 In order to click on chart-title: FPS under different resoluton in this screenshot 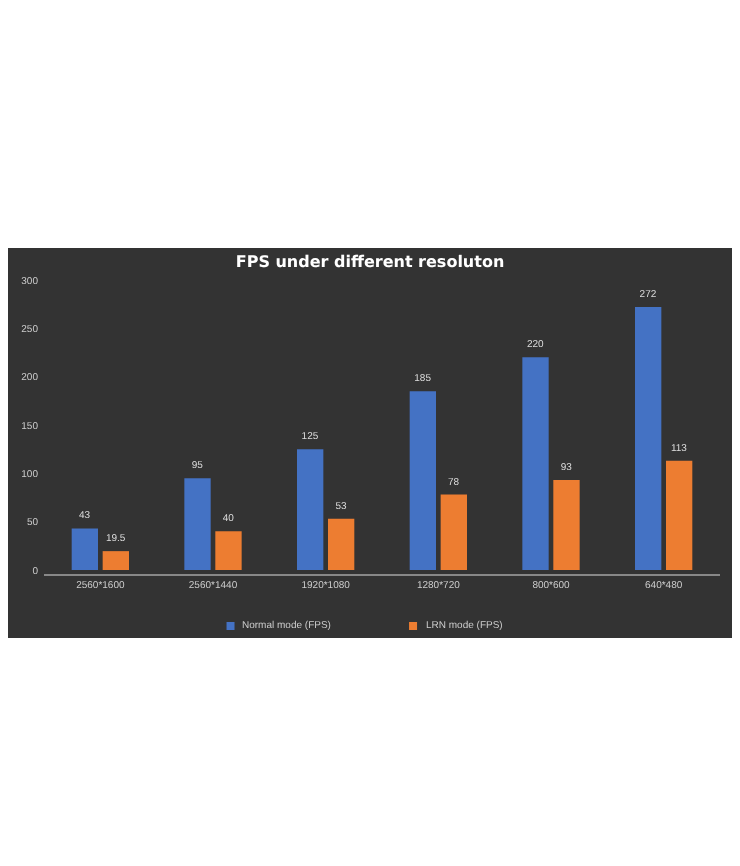, I will do `click(370, 262)`.